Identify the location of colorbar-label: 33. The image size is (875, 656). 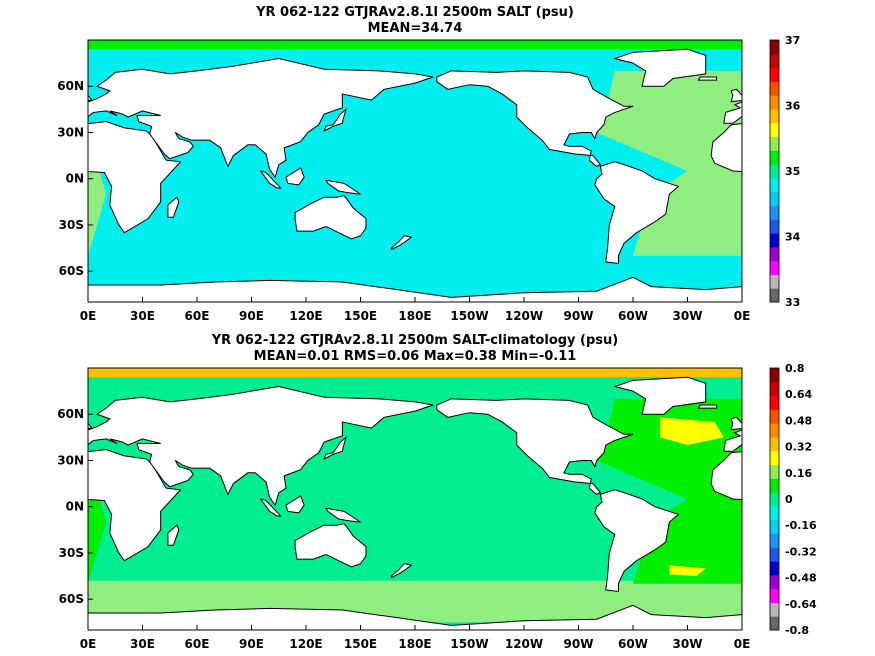
(792, 302).